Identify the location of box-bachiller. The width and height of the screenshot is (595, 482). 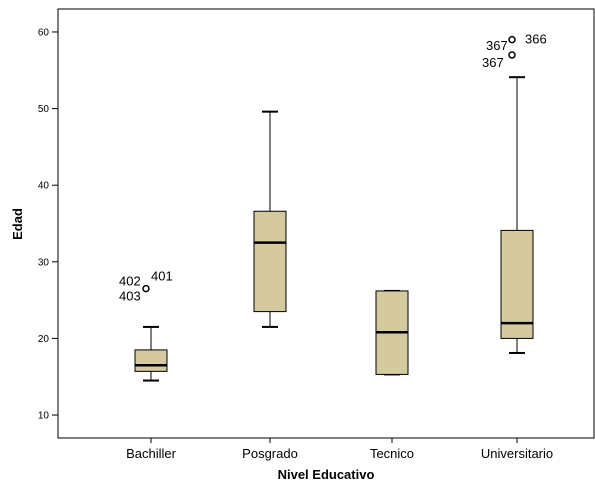
(151, 353).